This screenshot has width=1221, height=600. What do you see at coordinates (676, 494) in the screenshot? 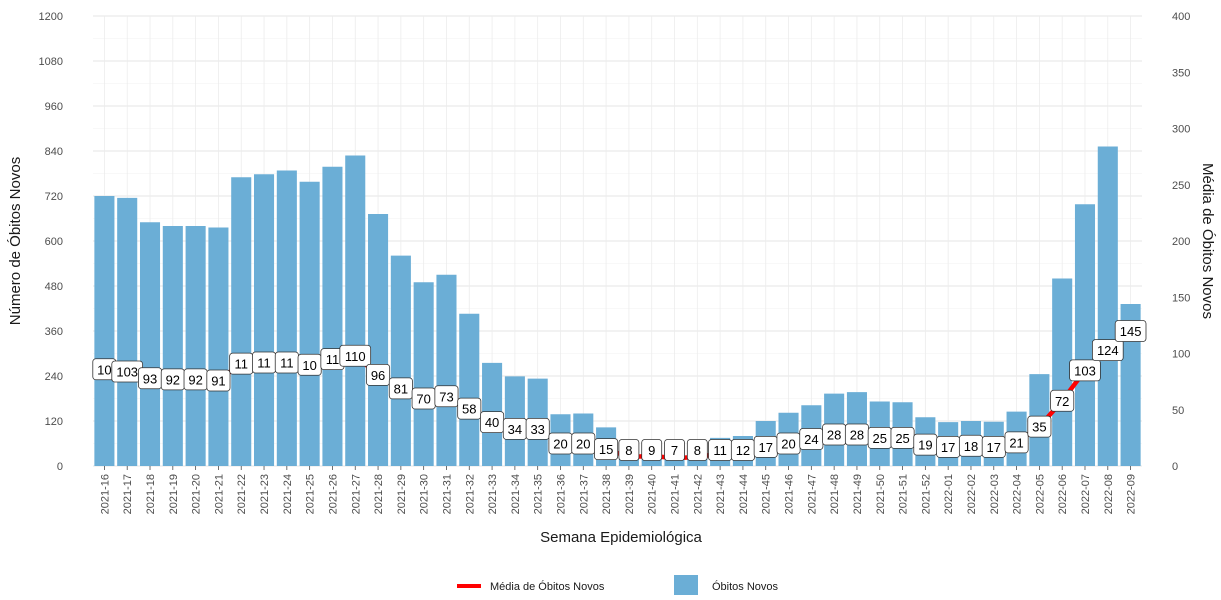
I see `x-tick-label: 2021-41` at bounding box center [676, 494].